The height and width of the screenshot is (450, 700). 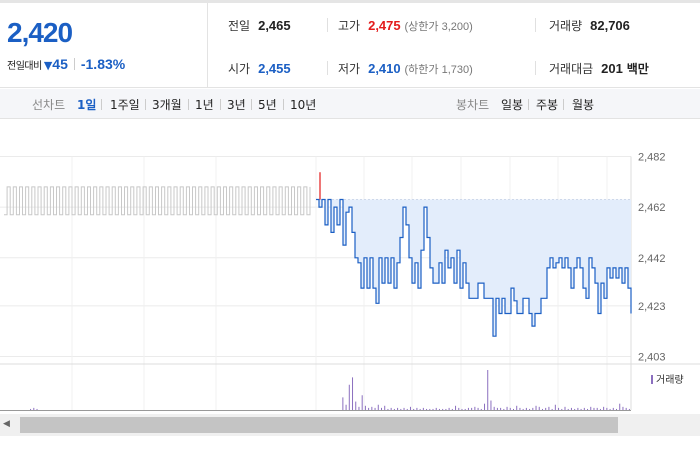 I want to click on current-price-box: 2,420 전일대비 ▼45 -1.83%, so click(x=104, y=45).